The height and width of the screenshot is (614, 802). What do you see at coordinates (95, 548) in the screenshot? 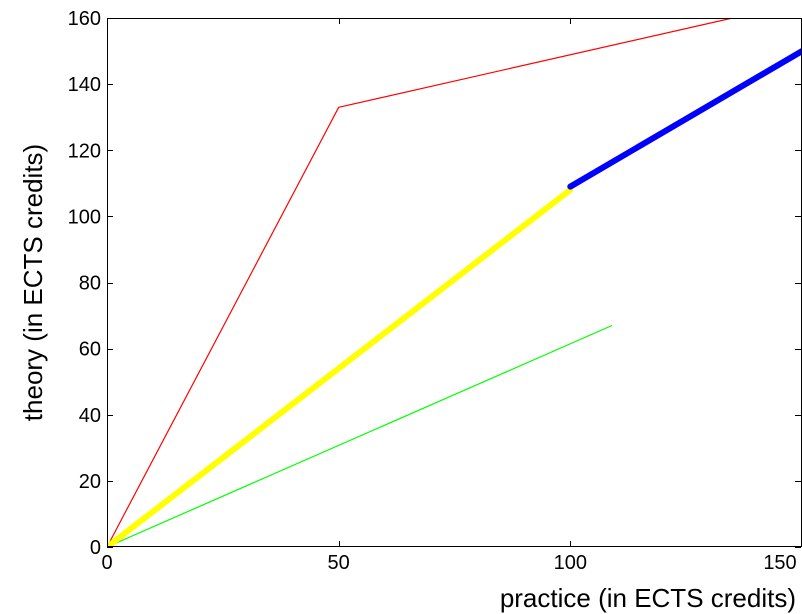
I see `y-tick-label: 0` at bounding box center [95, 548].